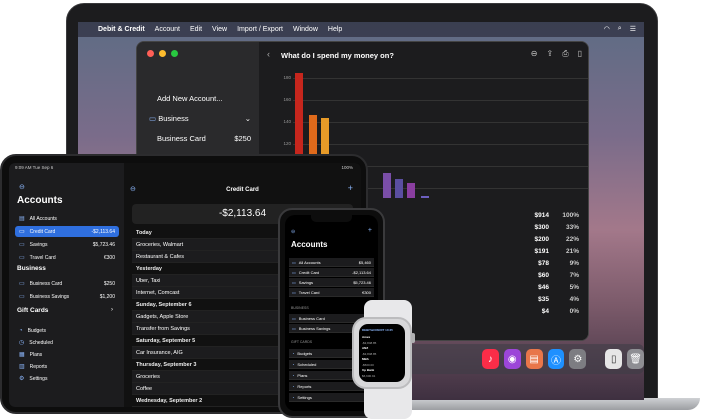 The image size is (722, 419). What do you see at coordinates (67, 366) in the screenshot?
I see `nav-row: ▥ Reports` at bounding box center [67, 366].